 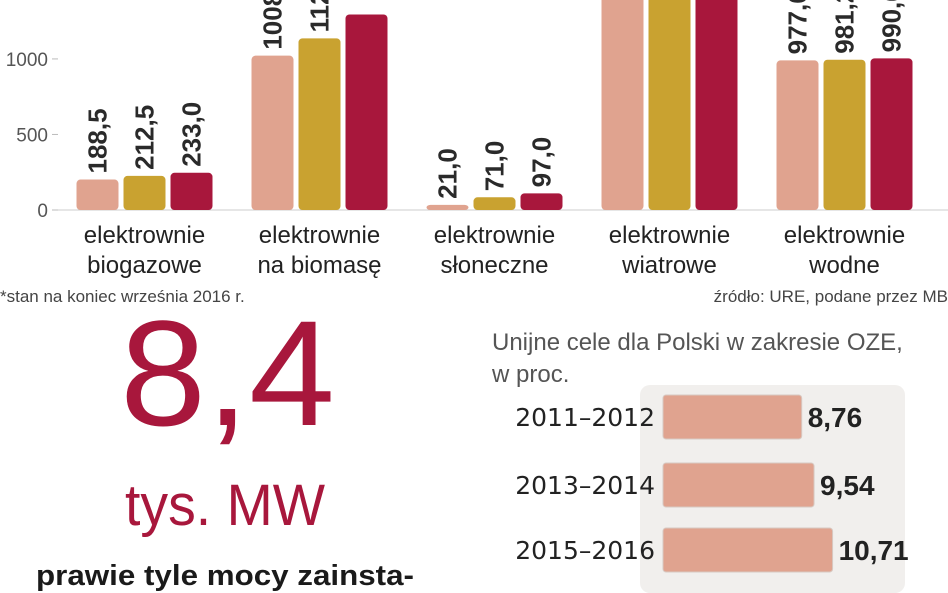 I want to click on x-tick-label-line: słoneczne, so click(x=494, y=265).